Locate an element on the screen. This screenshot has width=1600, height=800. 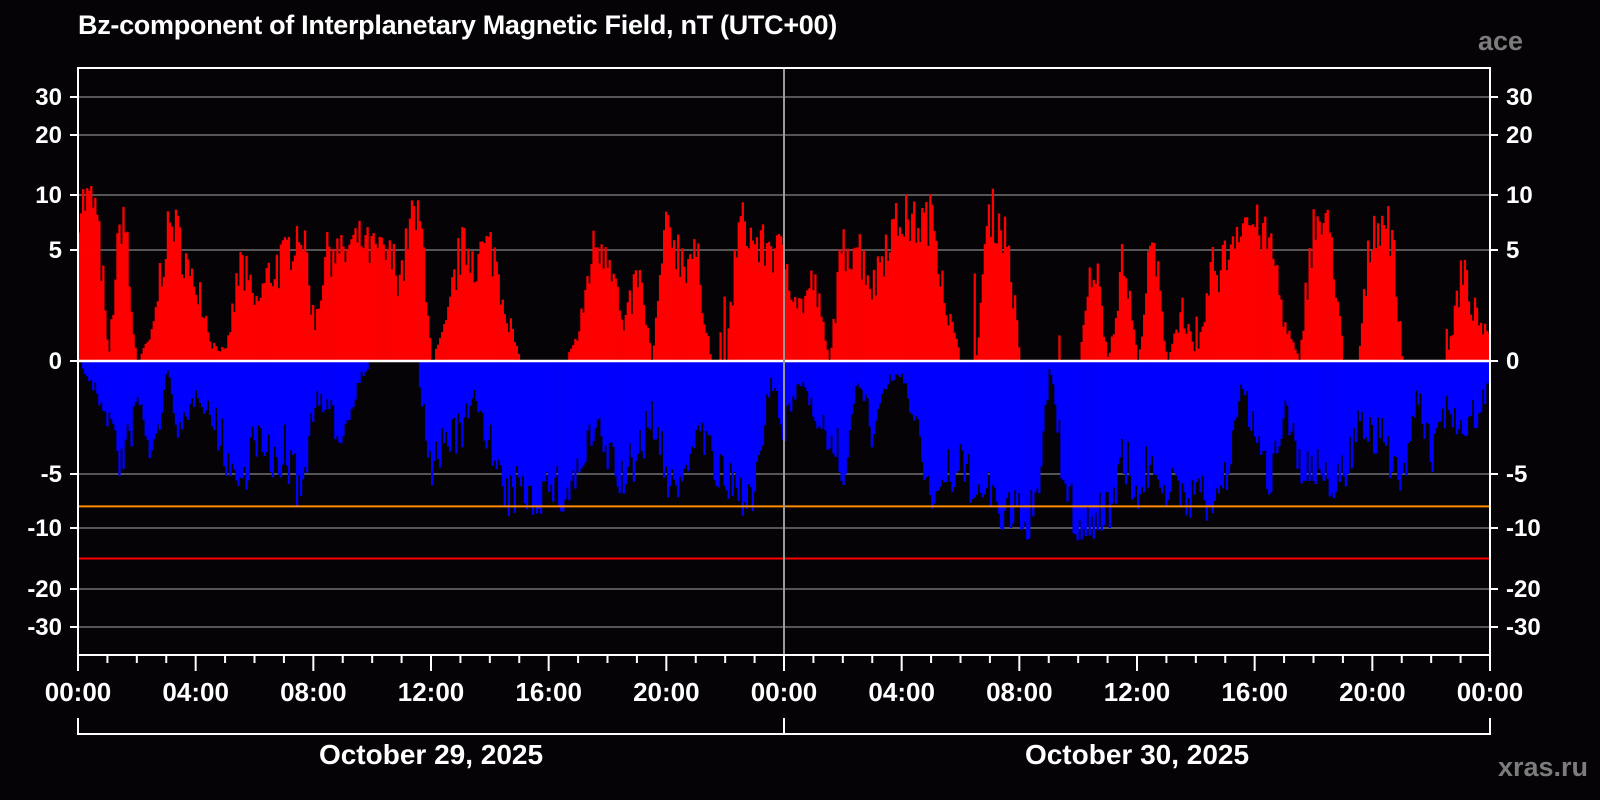
y-tick-label-right: 5 is located at coordinates (1512, 250).